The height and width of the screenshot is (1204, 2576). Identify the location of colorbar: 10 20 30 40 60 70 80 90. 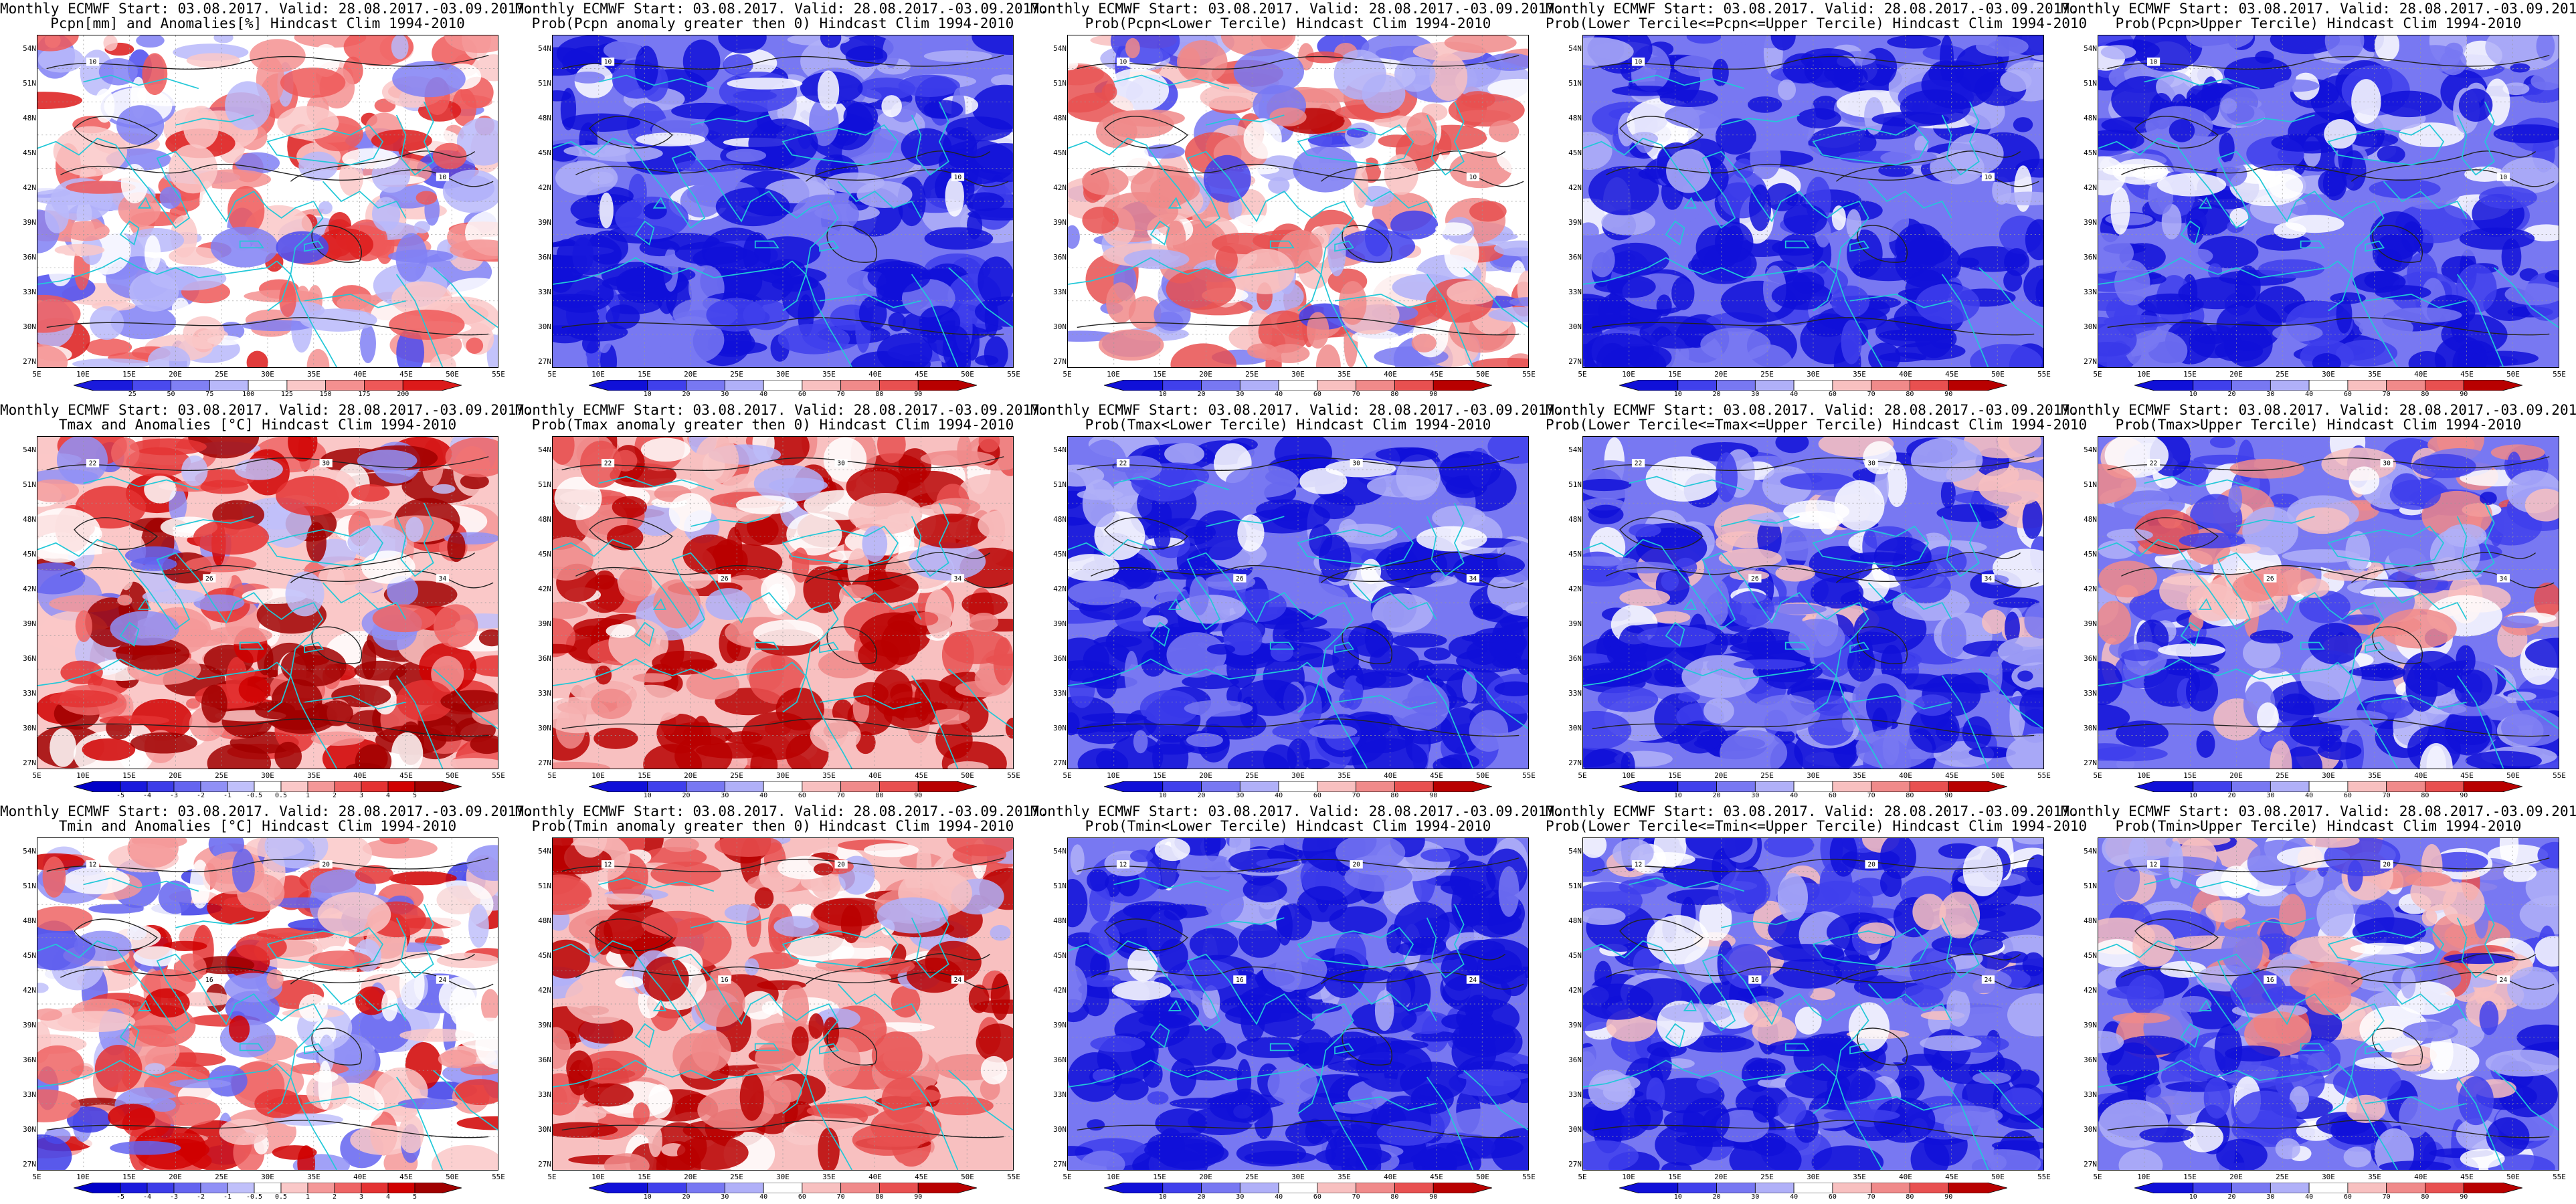
(1813, 389).